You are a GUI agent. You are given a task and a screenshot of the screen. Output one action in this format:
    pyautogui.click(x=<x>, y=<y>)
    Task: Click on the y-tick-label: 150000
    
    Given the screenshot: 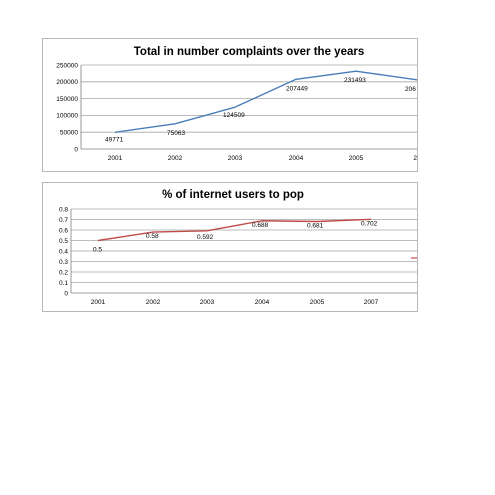 What is the action you would take?
    pyautogui.click(x=67, y=99)
    